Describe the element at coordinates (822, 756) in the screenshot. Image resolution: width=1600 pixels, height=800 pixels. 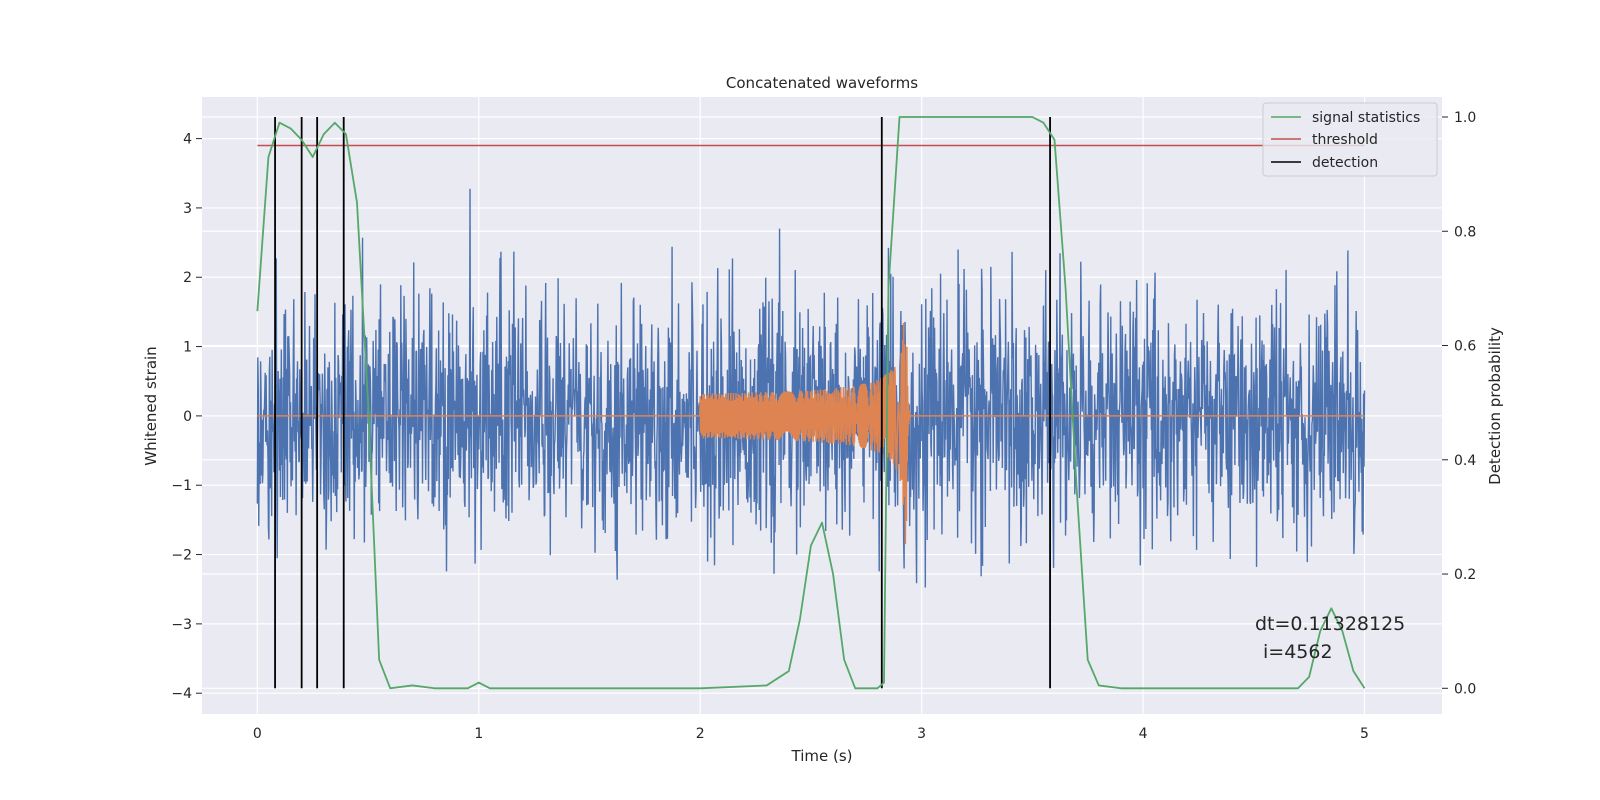
I see `x-axis-label: Time (s)` at that location.